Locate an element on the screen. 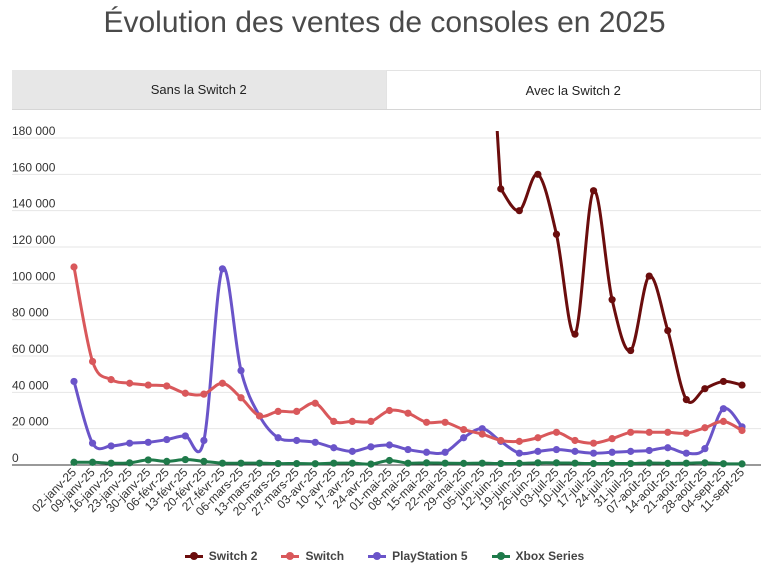 The width and height of the screenshot is (769, 579). legend-label-xbox-series: Xbox Series is located at coordinates (550, 556).